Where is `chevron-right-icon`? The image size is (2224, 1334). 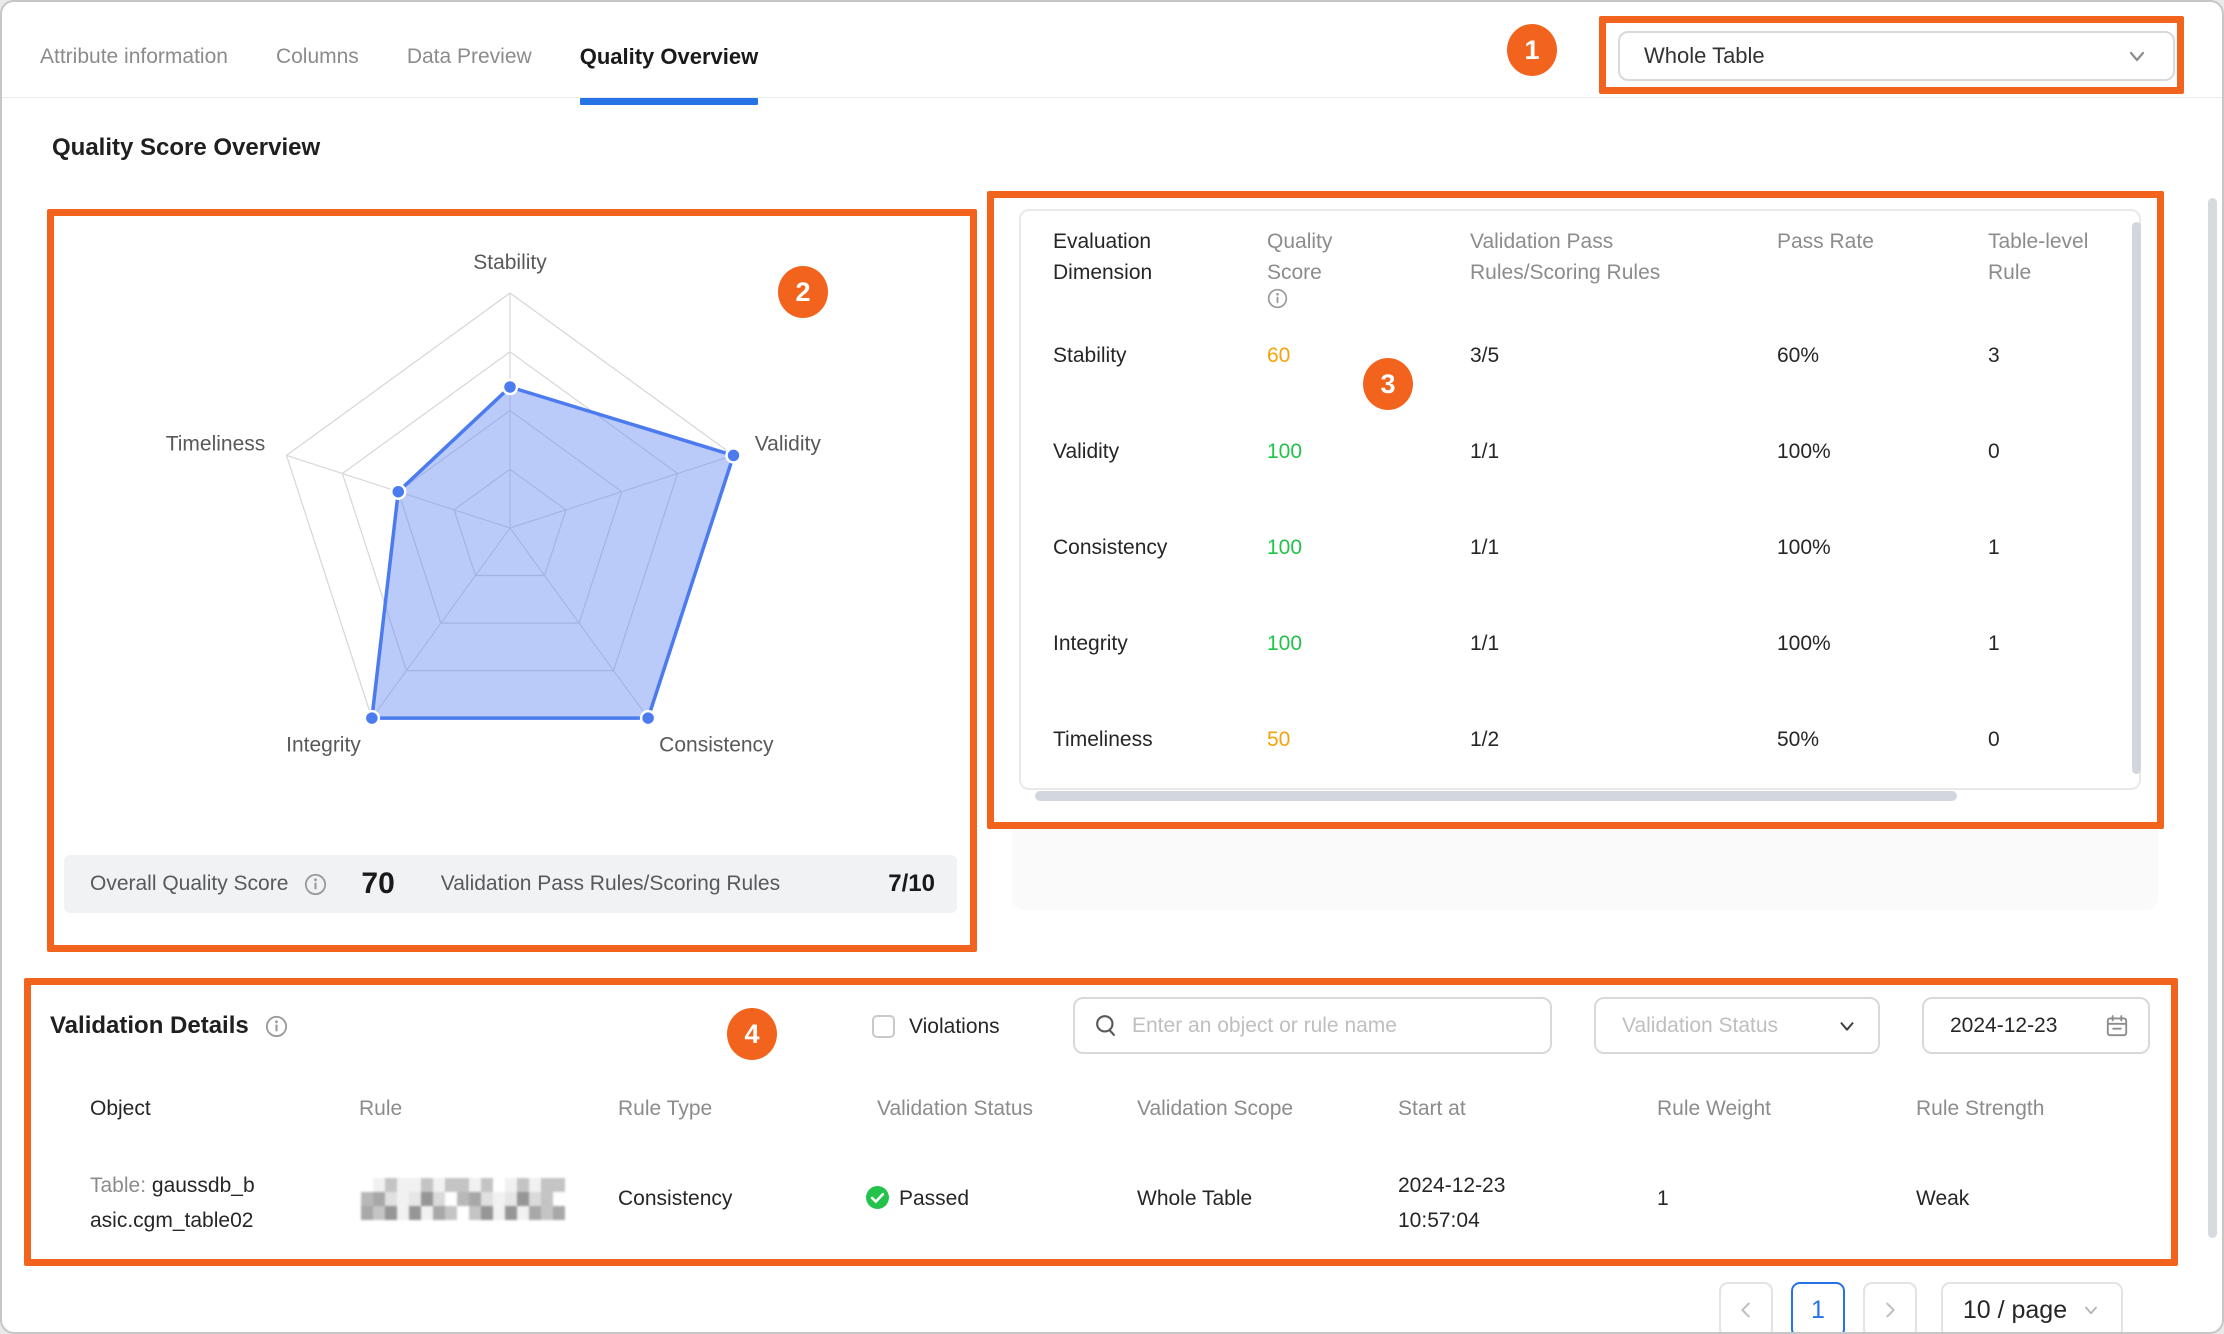
chevron-right-icon is located at coordinates (1890, 1310).